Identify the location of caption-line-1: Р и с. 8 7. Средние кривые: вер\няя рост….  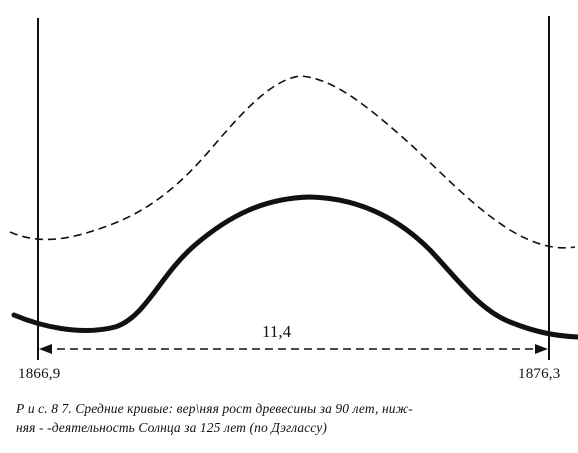
(214, 408).